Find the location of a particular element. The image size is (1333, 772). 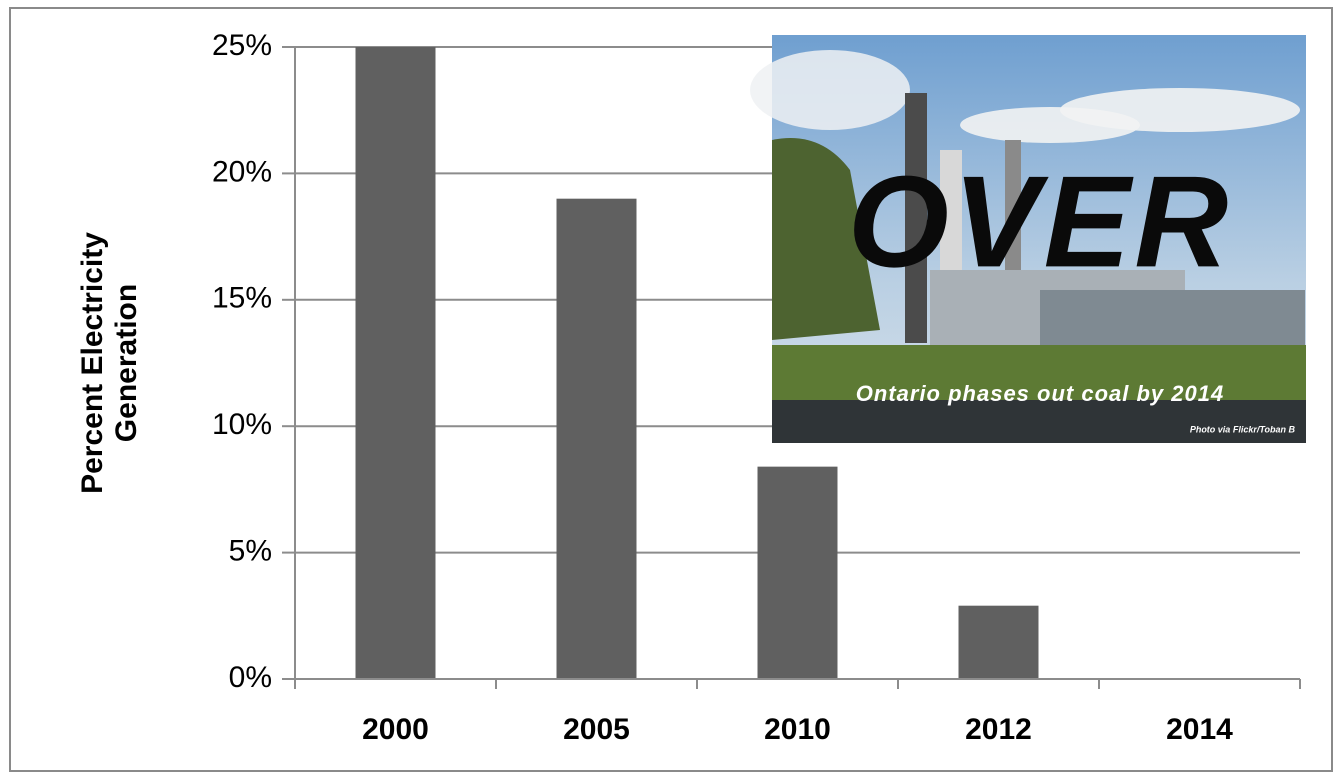

x-tick-label: 2000 is located at coordinates (395, 729).